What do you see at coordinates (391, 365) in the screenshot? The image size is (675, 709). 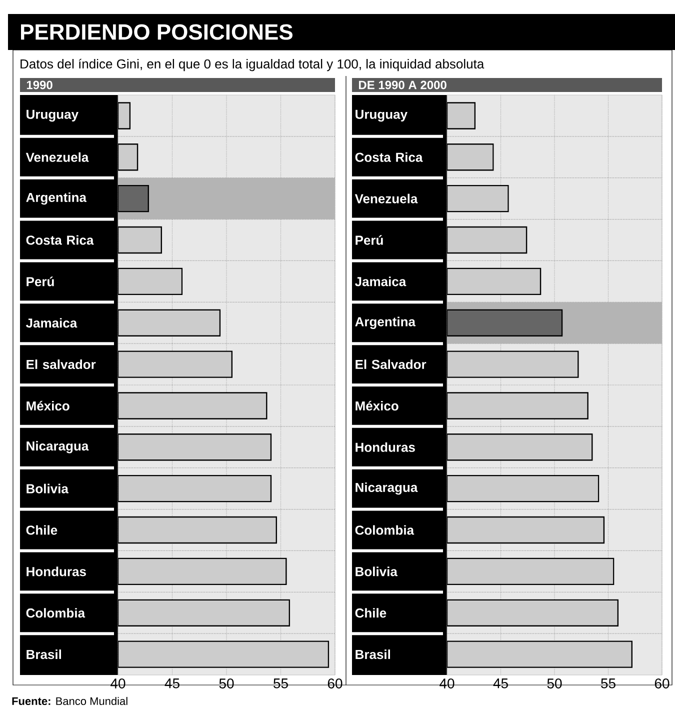 I see `y-tick-label: El Salvador` at bounding box center [391, 365].